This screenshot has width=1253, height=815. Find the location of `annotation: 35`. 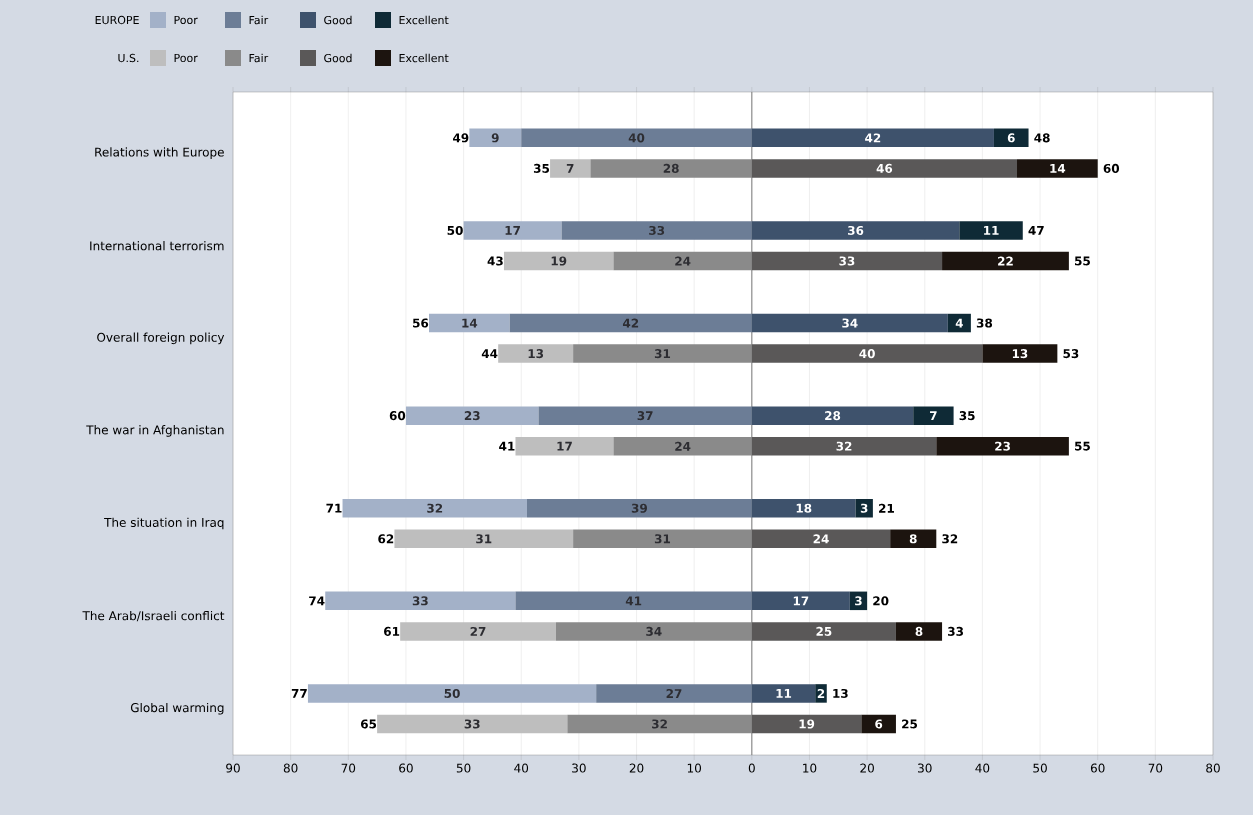

annotation: 35 is located at coordinates (541, 168).